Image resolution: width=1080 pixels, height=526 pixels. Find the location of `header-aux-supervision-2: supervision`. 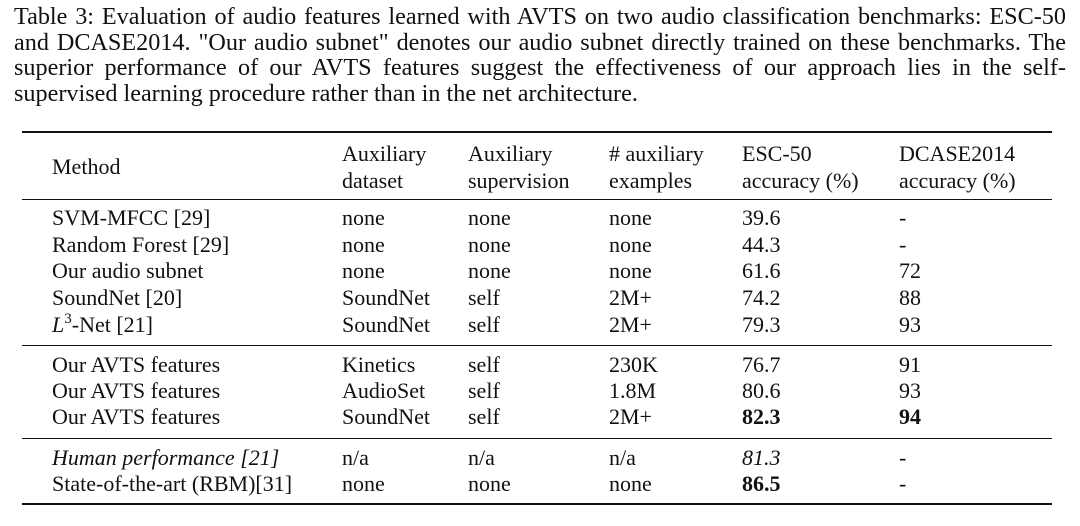

header-aux-supervision-2: supervision is located at coordinates (519, 180).